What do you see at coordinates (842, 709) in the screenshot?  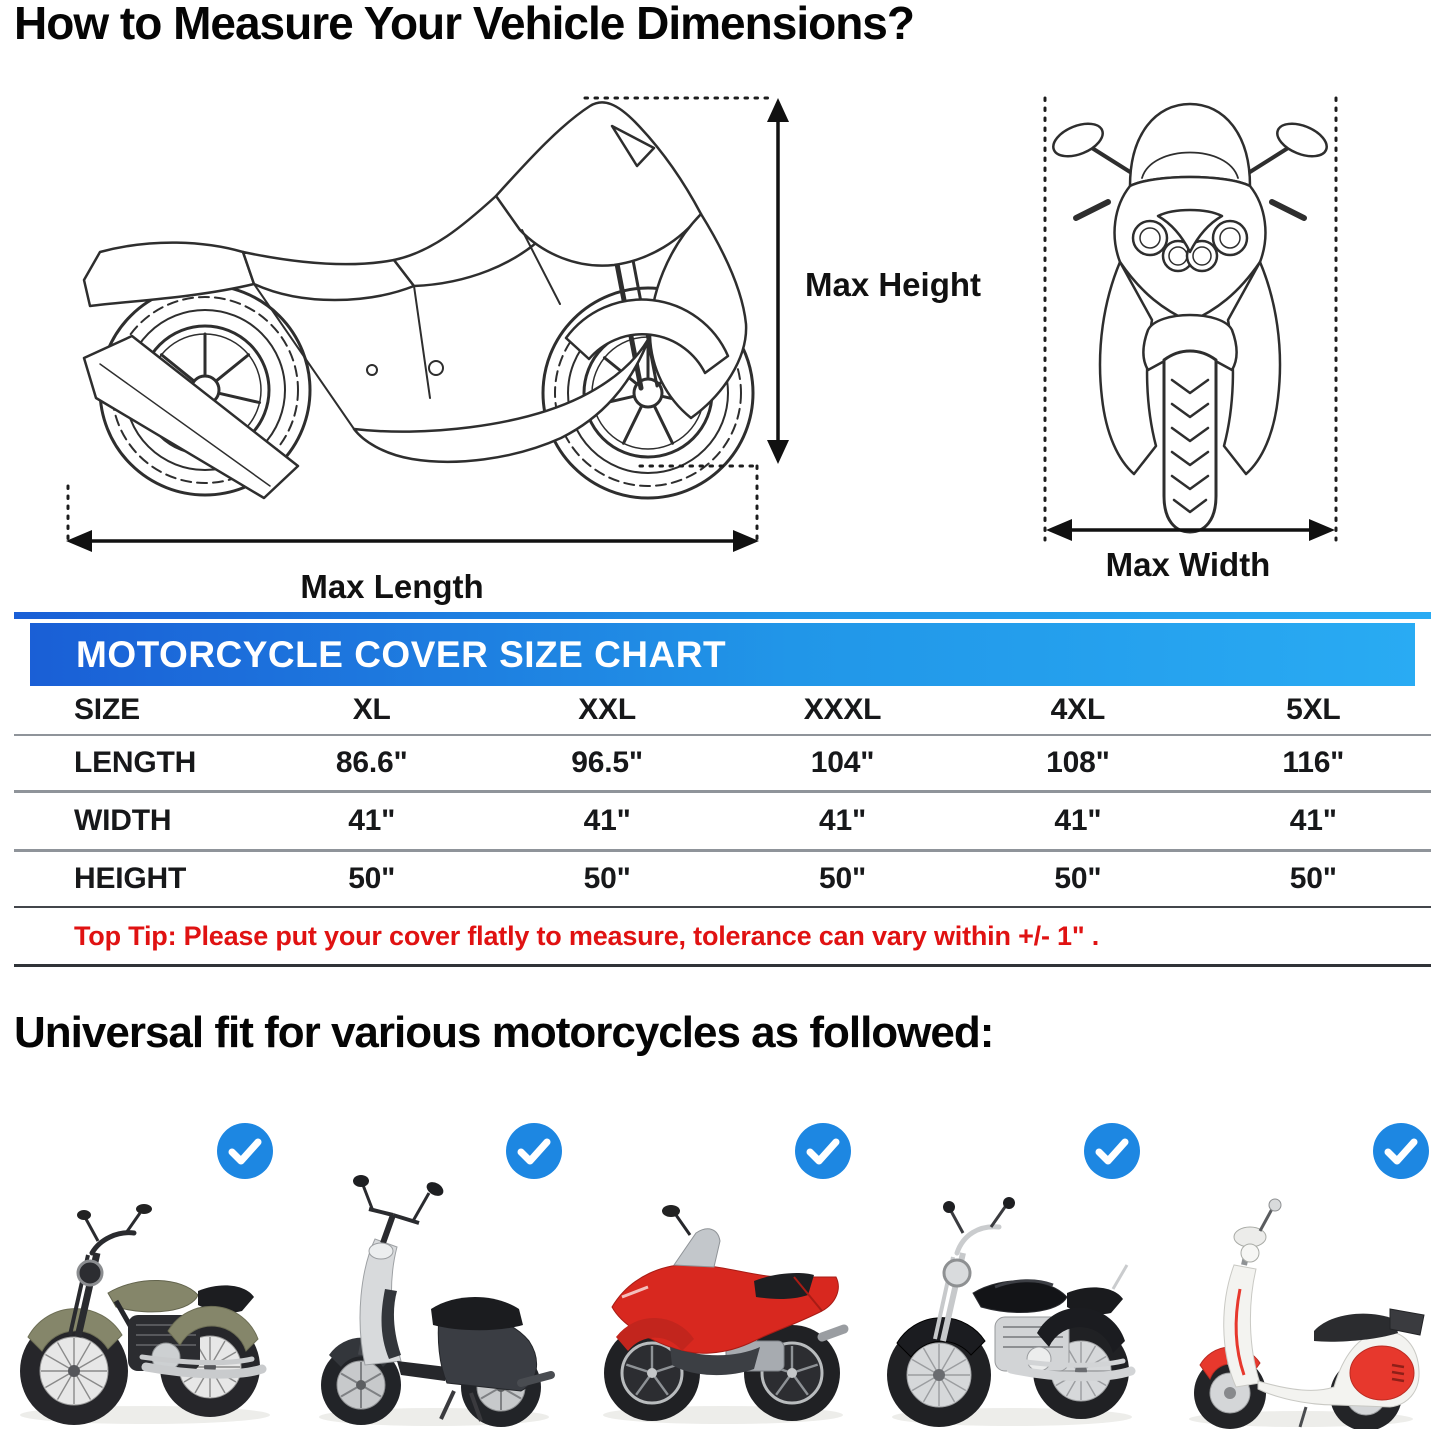 I see `column-header: XXXL` at bounding box center [842, 709].